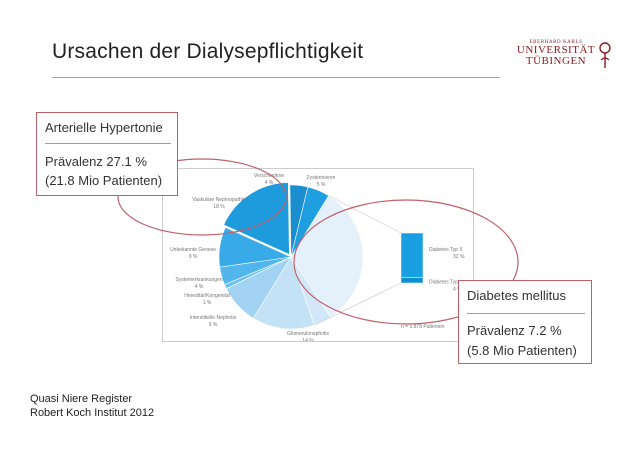 This screenshot has height=452, width=638. What do you see at coordinates (516, 295) in the screenshot?
I see `diabetes-heading: Diabetes mellitus` at bounding box center [516, 295].